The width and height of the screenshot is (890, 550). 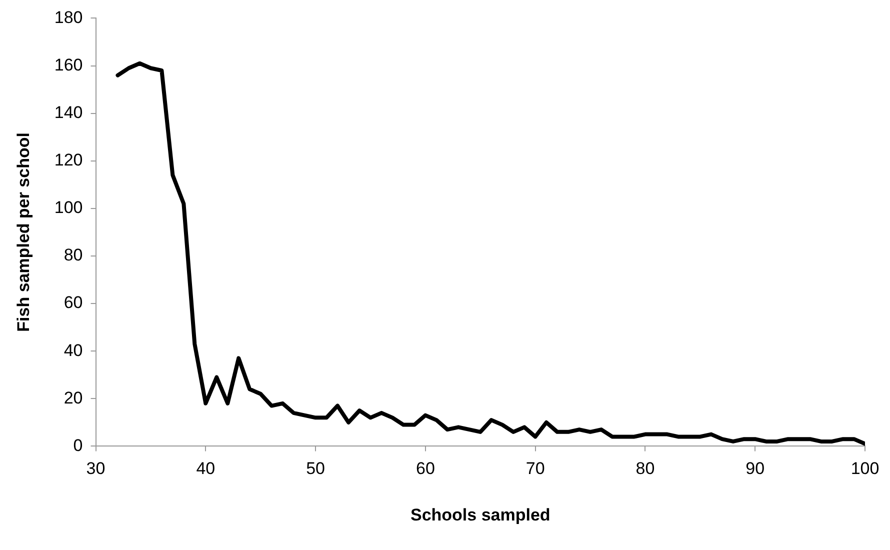 What do you see at coordinates (755, 468) in the screenshot?
I see `x-tick-label: 90` at bounding box center [755, 468].